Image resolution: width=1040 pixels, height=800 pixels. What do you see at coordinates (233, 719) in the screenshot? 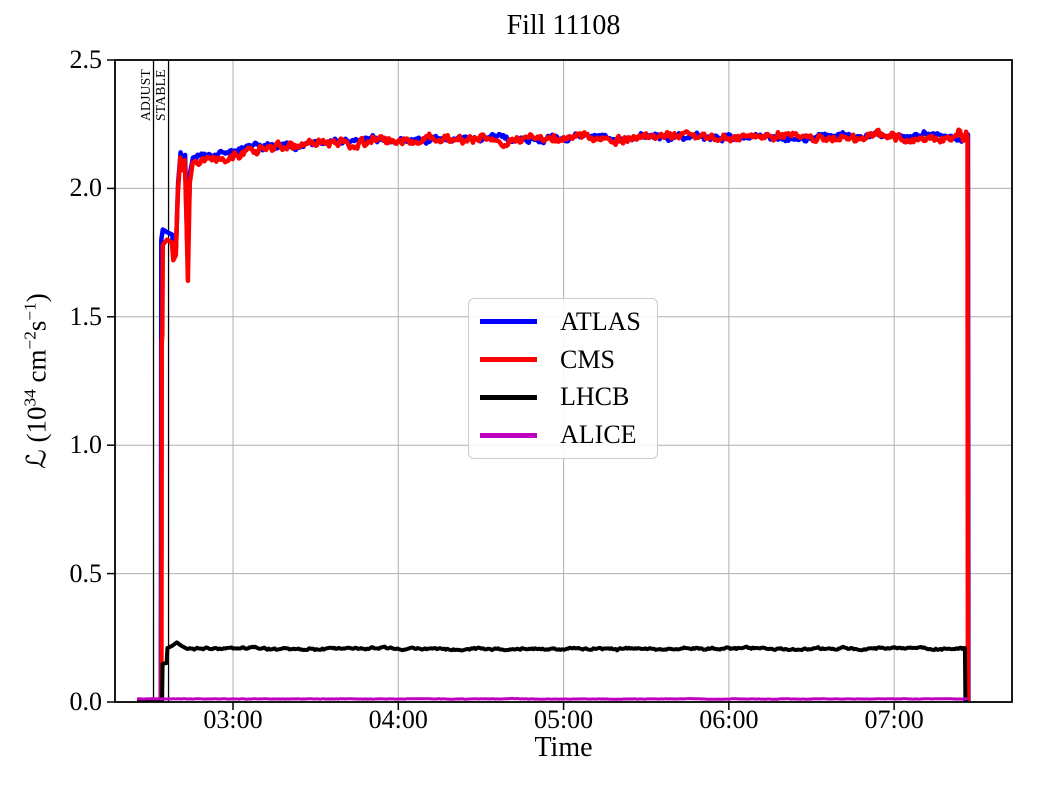
I see `x-tick-label: 03:00` at bounding box center [233, 719].